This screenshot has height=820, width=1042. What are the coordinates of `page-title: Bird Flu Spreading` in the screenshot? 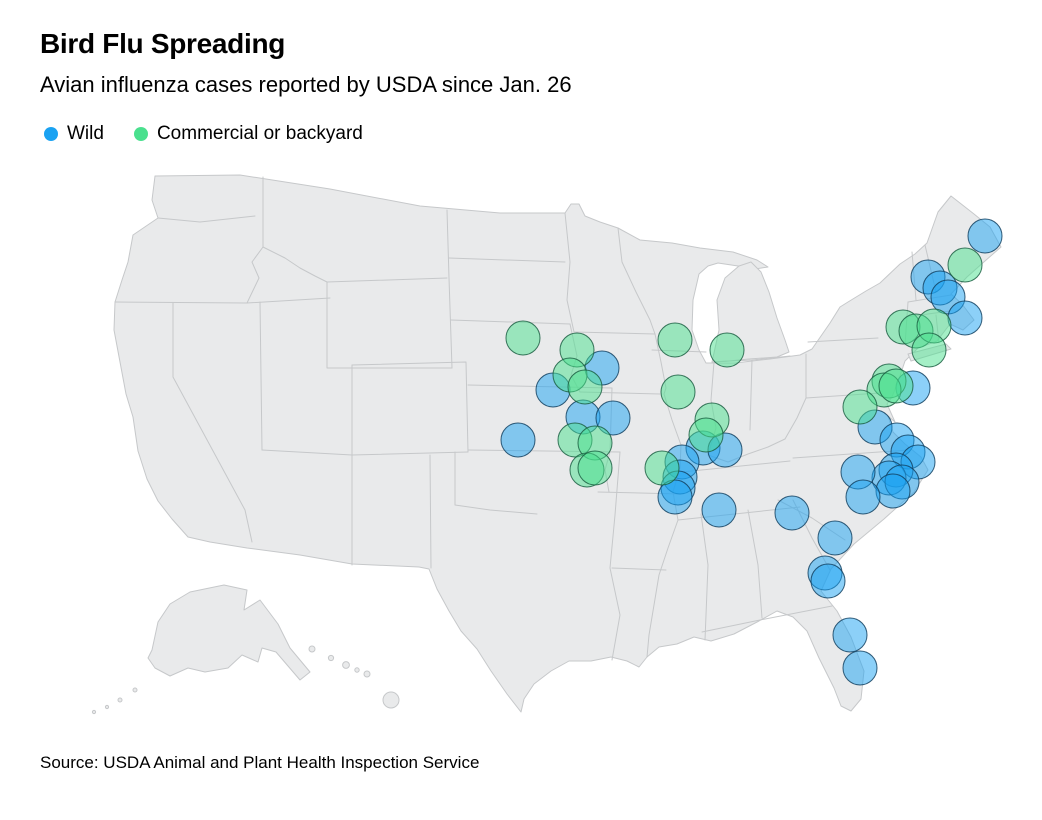 It's located at (163, 43).